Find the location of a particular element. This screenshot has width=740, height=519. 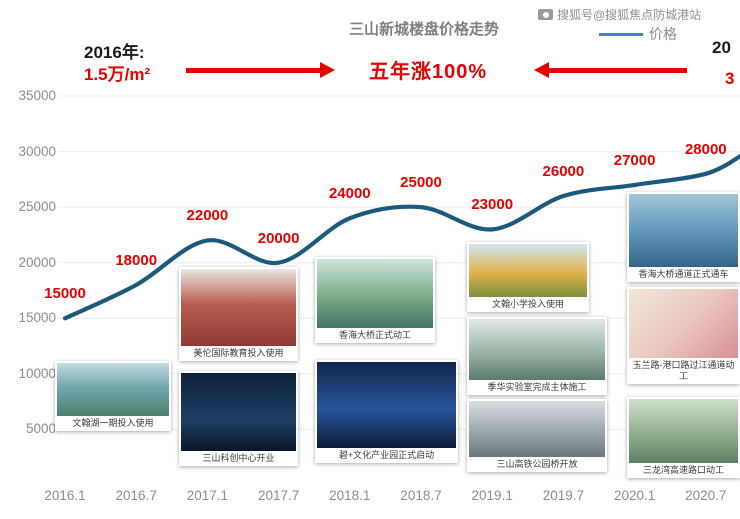

milestone-card: 碧+文化产业园正式启动 is located at coordinates (386, 411).